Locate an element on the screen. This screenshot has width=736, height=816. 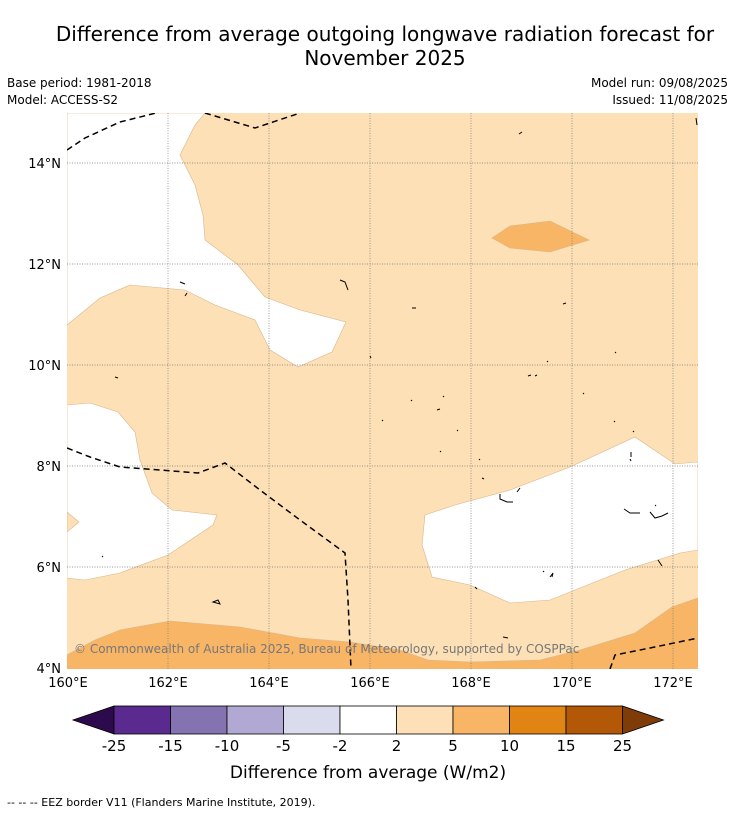
lon-label: 170°E is located at coordinates (572, 683).